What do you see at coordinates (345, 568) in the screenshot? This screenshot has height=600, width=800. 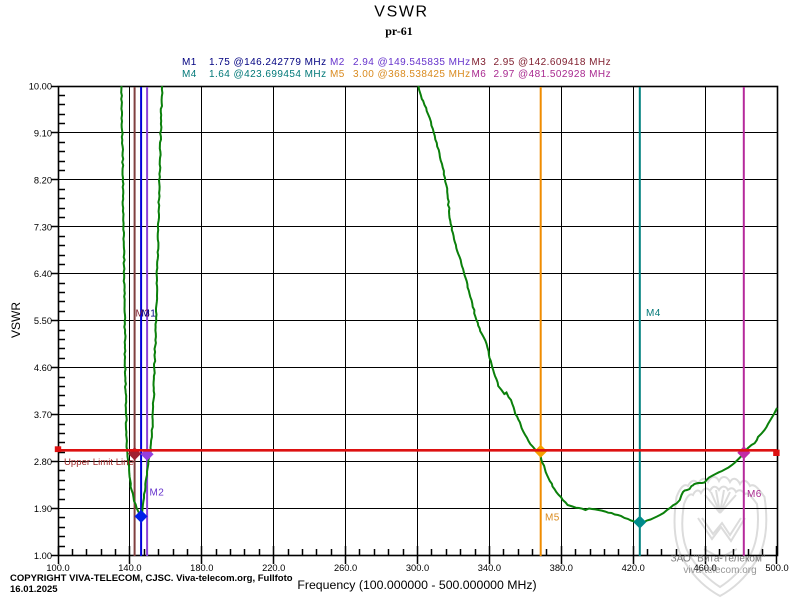 I see `svg-text: 260.0` at bounding box center [345, 568].